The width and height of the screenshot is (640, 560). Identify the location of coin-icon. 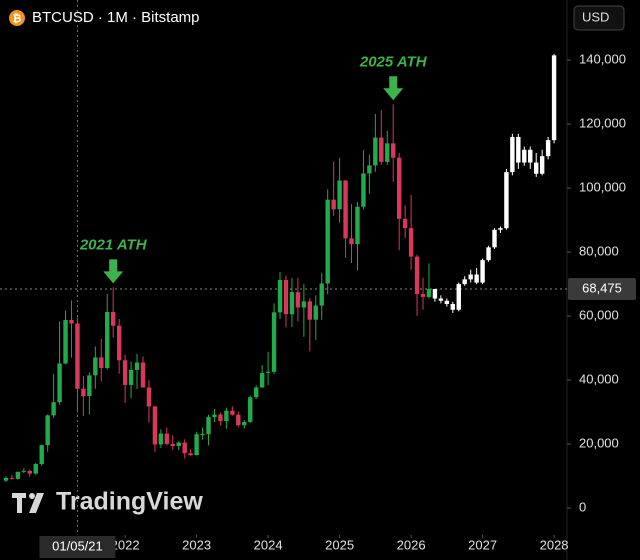
(17, 18).